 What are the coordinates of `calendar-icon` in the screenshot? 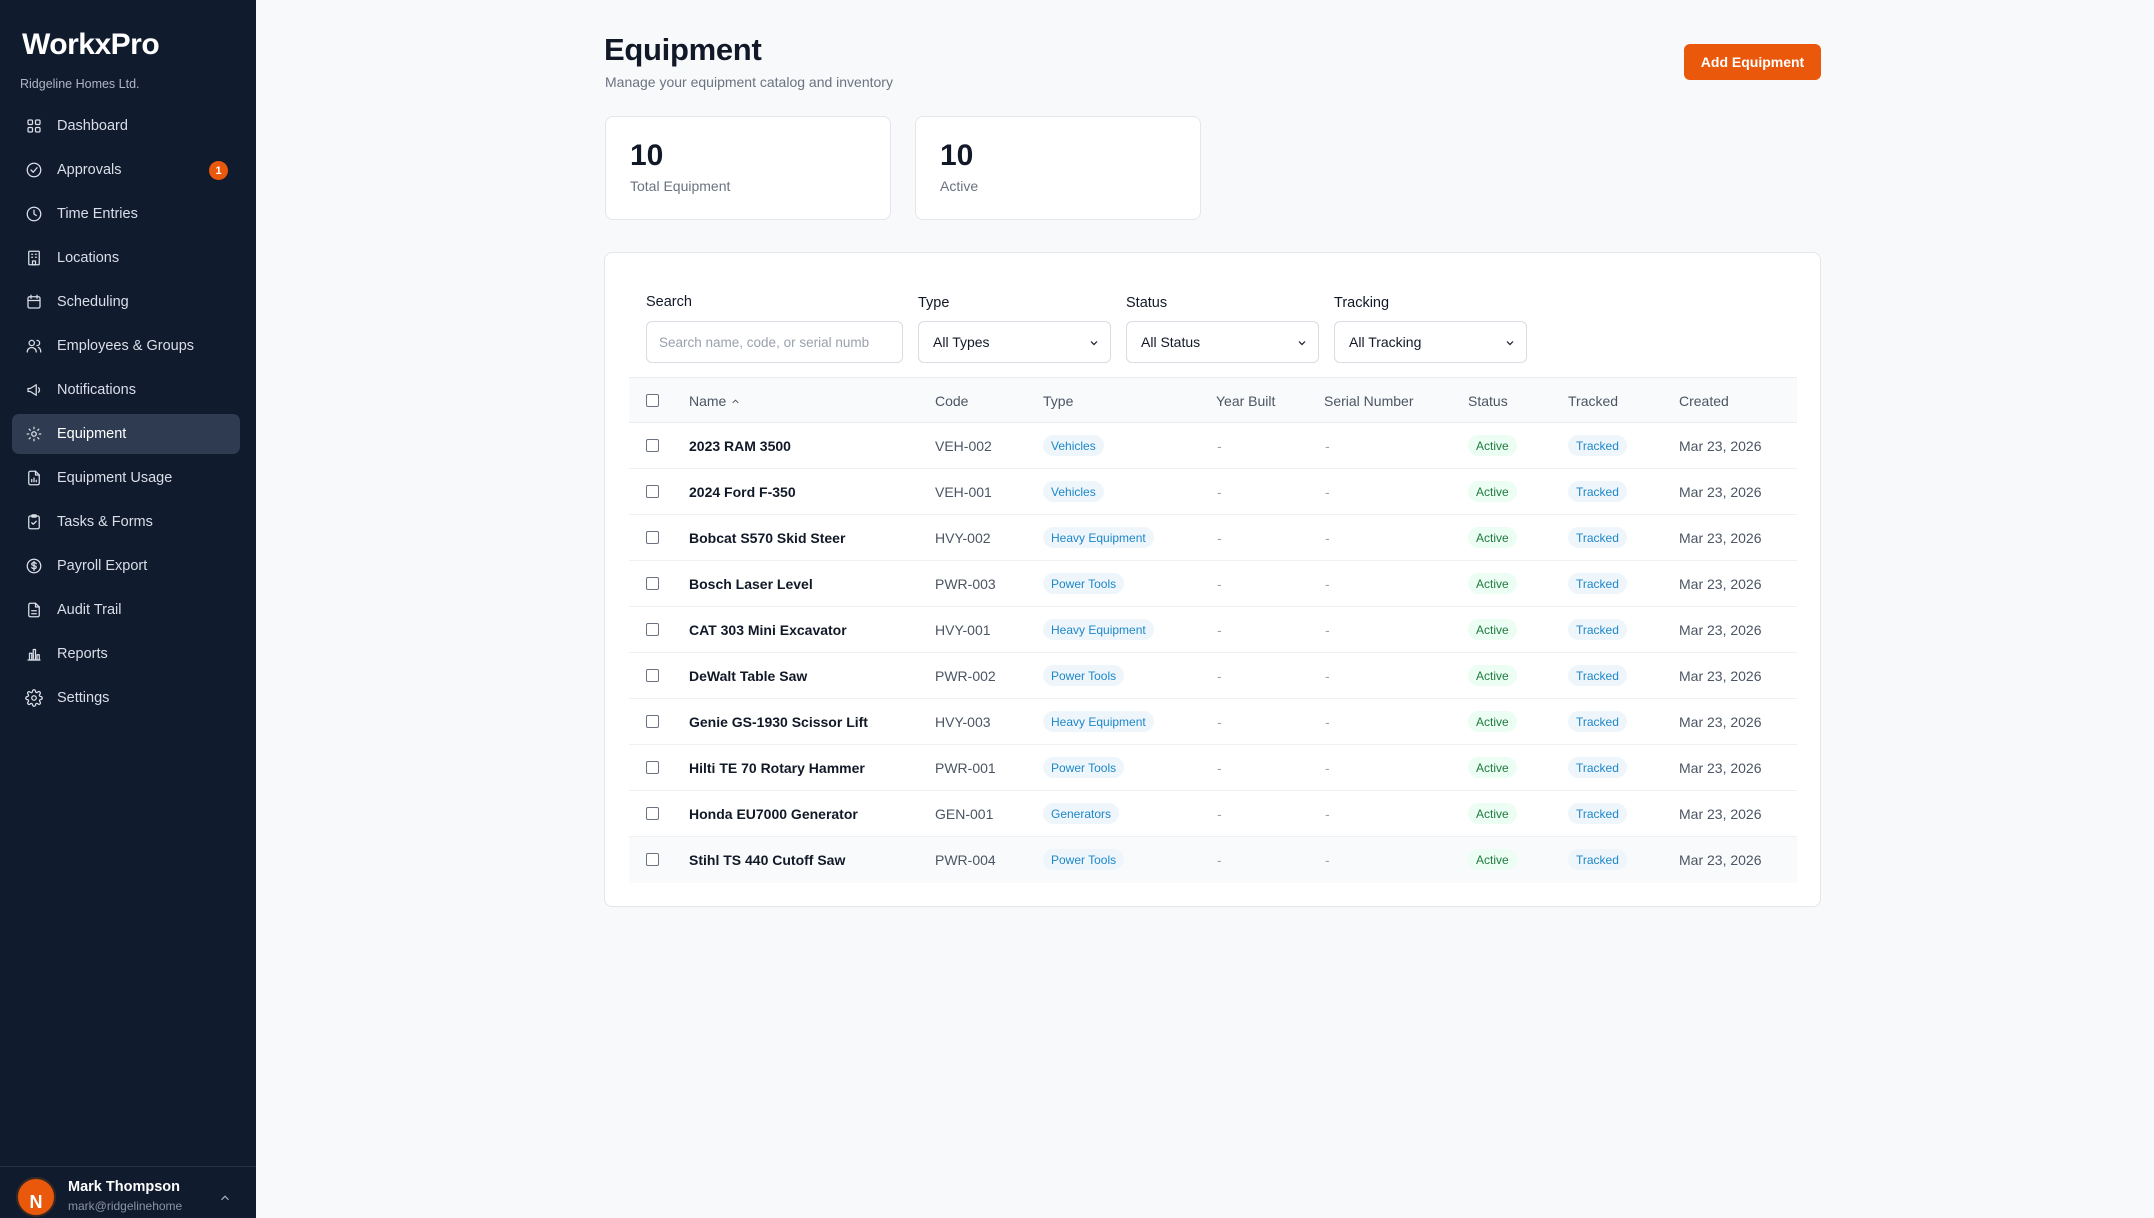 It's located at (34, 302).